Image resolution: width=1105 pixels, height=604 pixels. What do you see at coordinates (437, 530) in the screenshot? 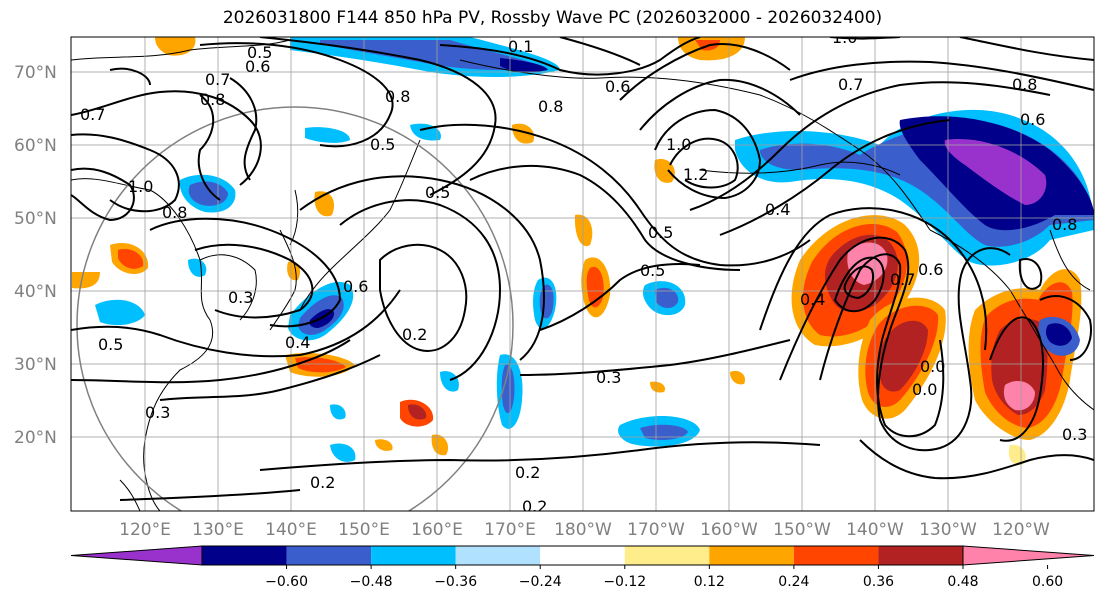
I see `lon-label: 160°E` at bounding box center [437, 530].